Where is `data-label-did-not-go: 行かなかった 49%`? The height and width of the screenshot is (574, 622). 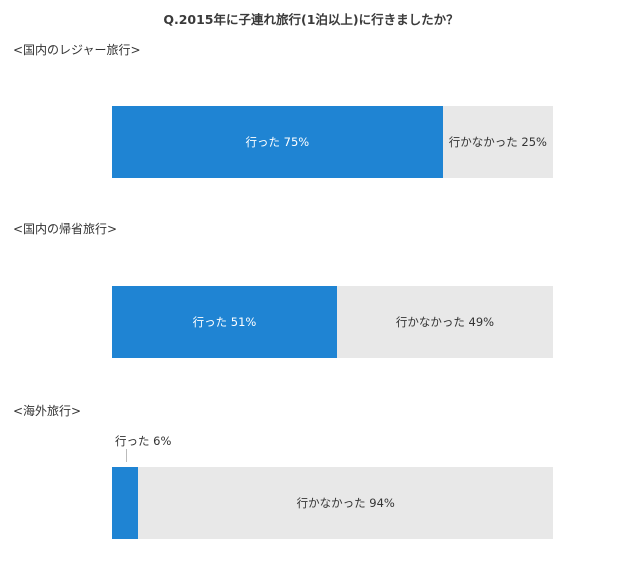
data-label-did-not-go: 行かなかった 49% is located at coordinates (445, 322).